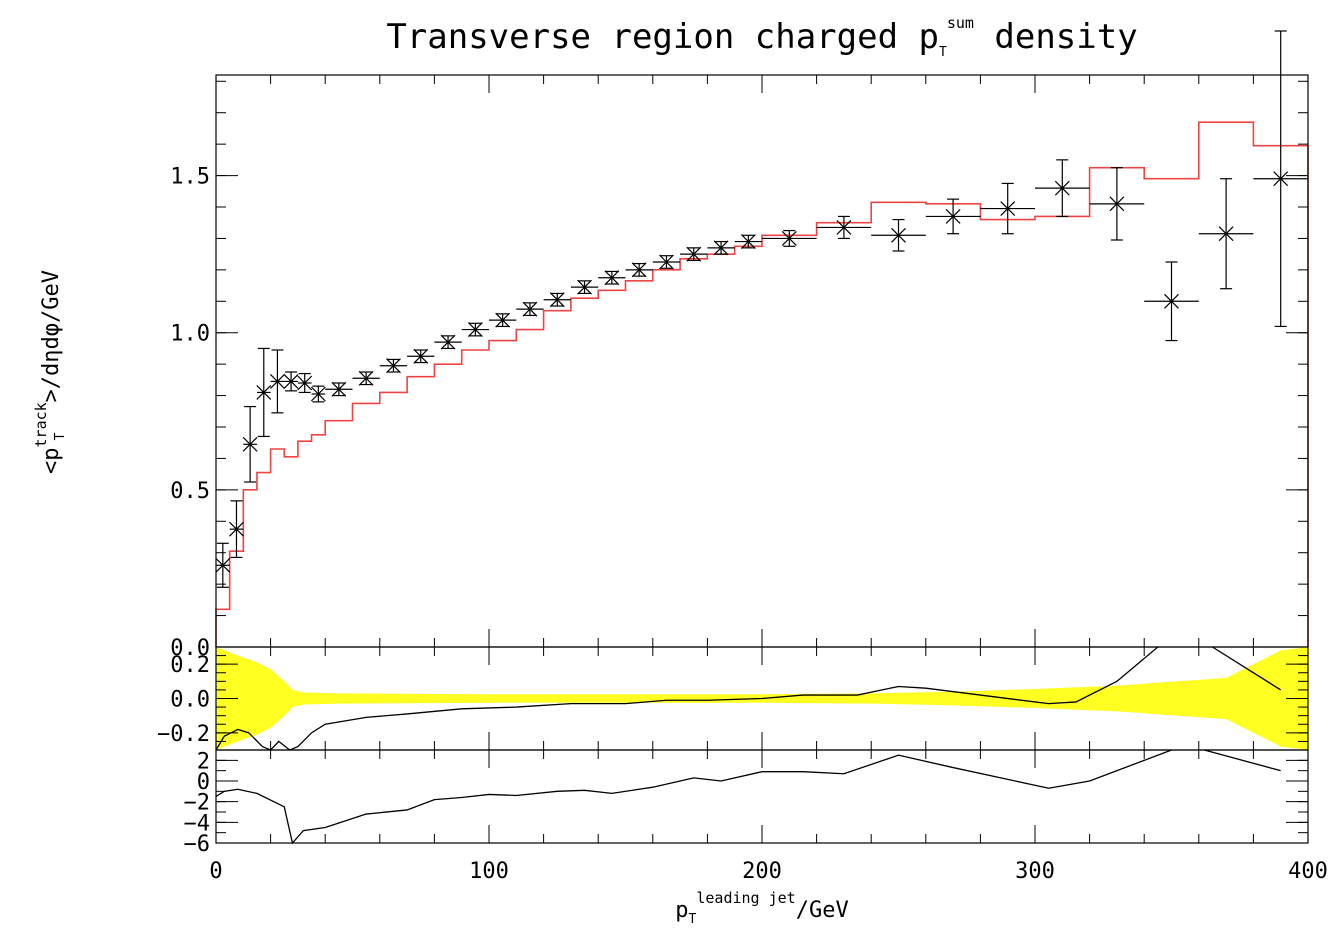  What do you see at coordinates (215, 871) in the screenshot?
I see `x-tick-label: 0` at bounding box center [215, 871].